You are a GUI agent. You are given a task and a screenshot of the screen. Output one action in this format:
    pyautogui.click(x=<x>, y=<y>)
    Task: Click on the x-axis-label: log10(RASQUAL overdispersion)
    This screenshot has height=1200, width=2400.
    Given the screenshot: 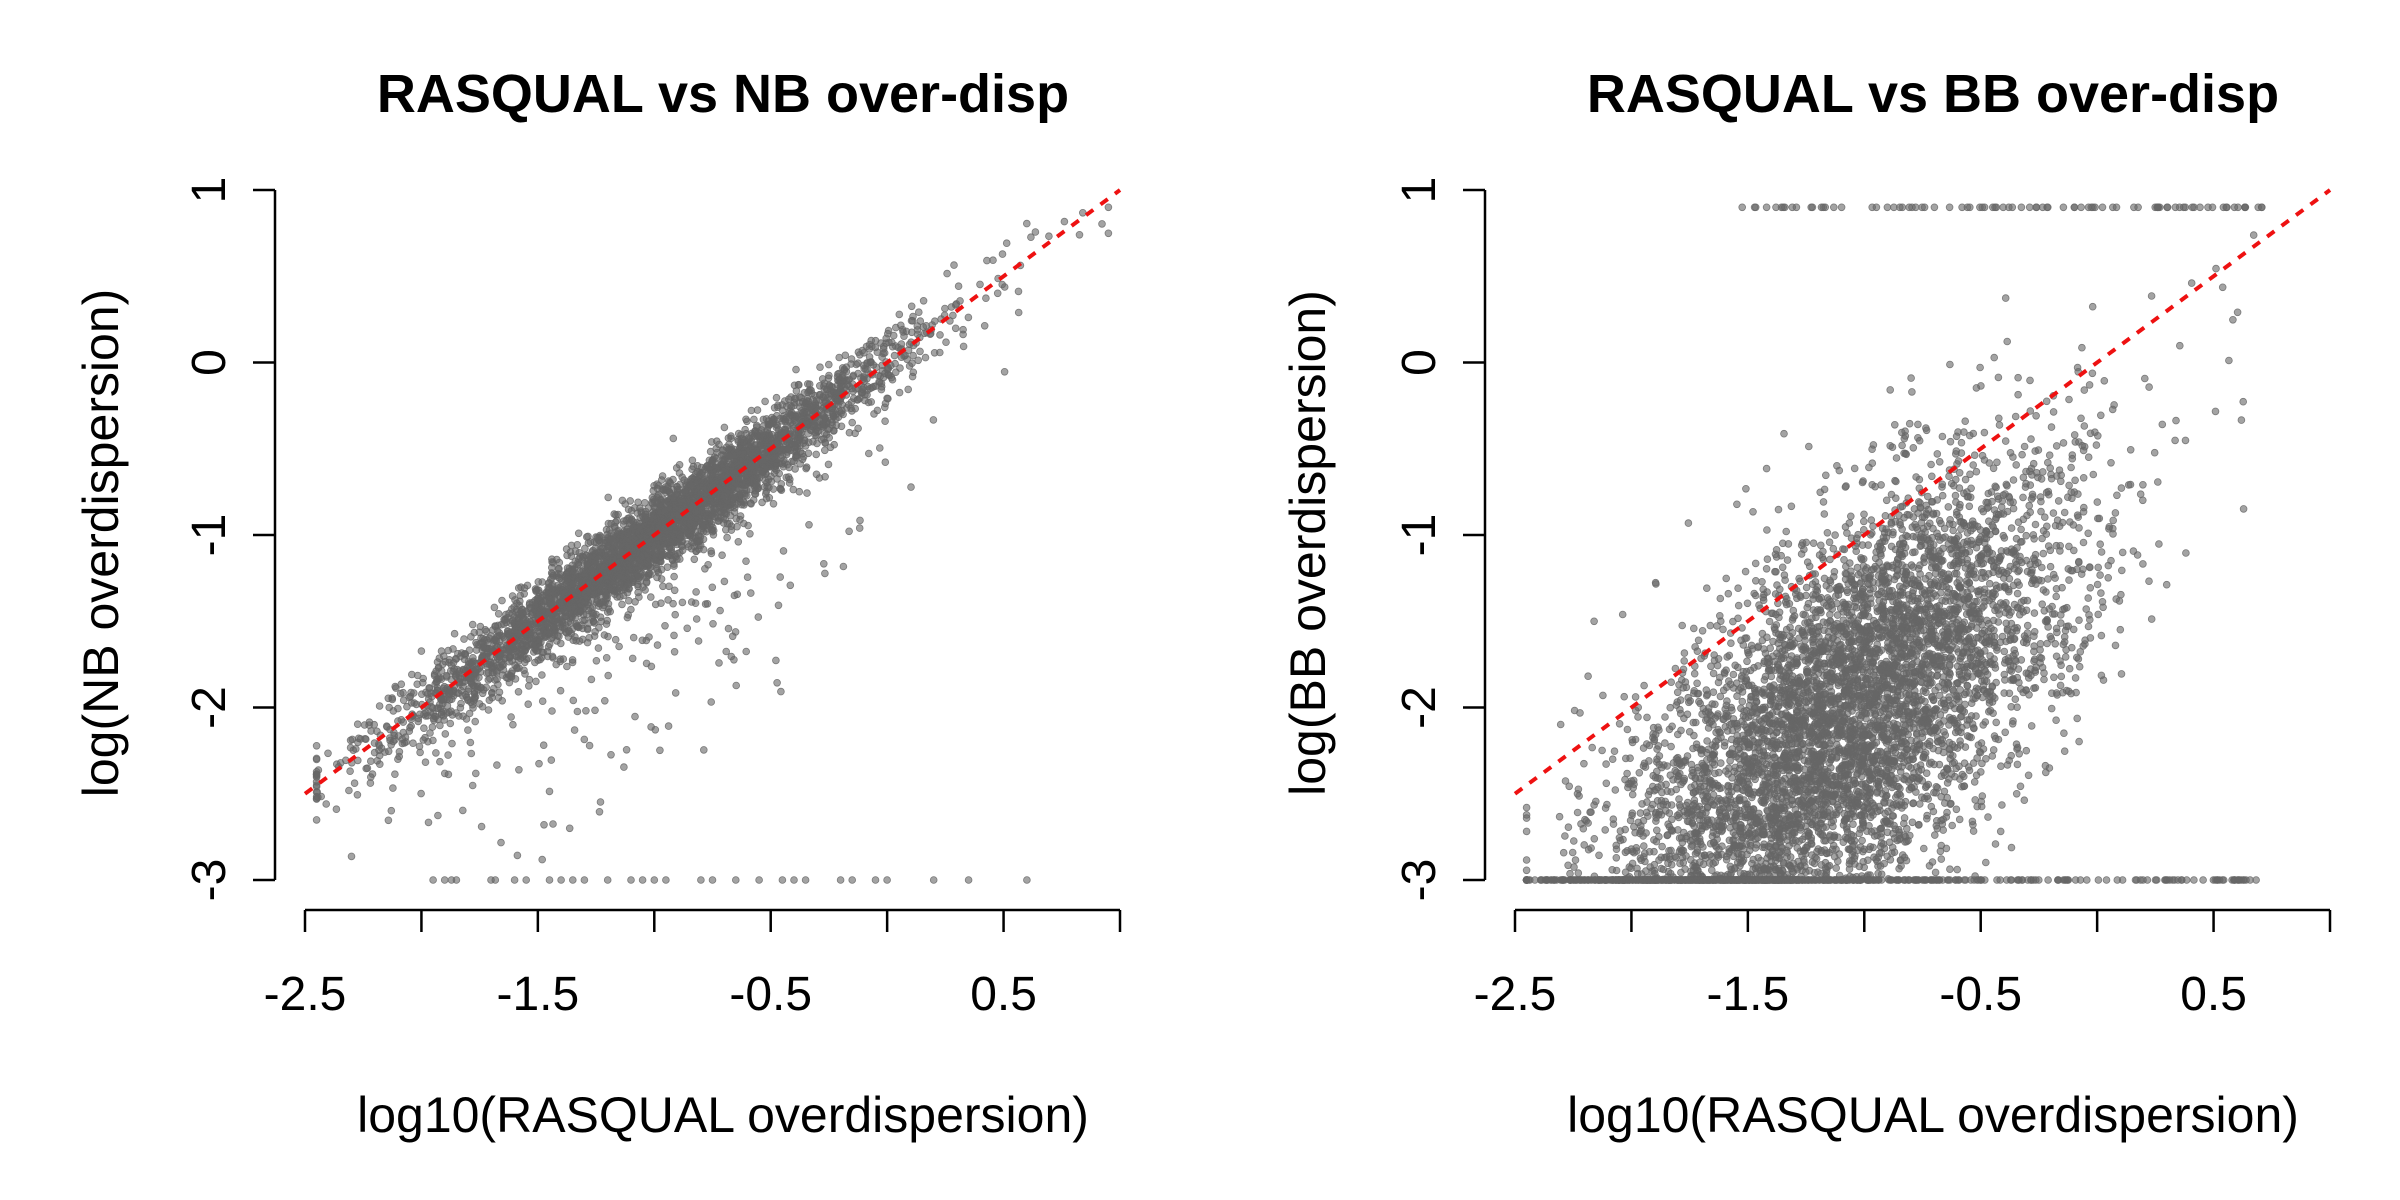 What is the action you would take?
    pyautogui.click(x=723, y=1115)
    